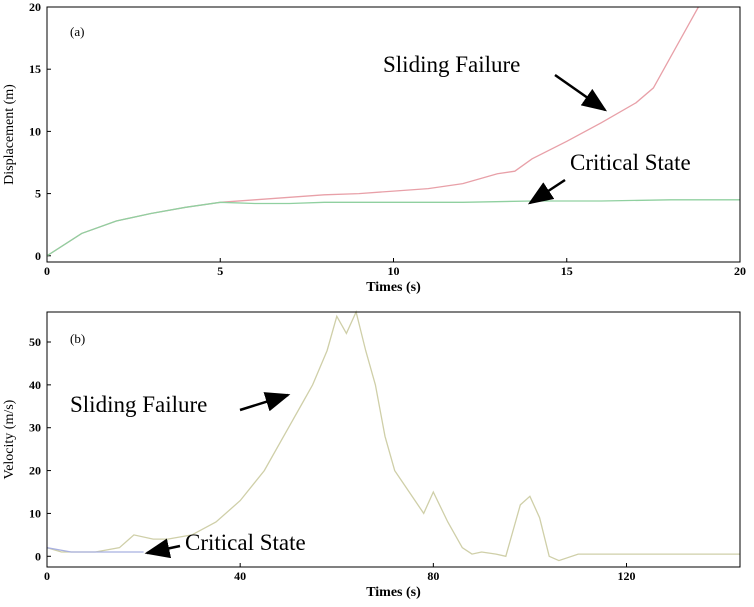  Describe the element at coordinates (627, 576) in the screenshot. I see `x-tick-label: 120` at that location.